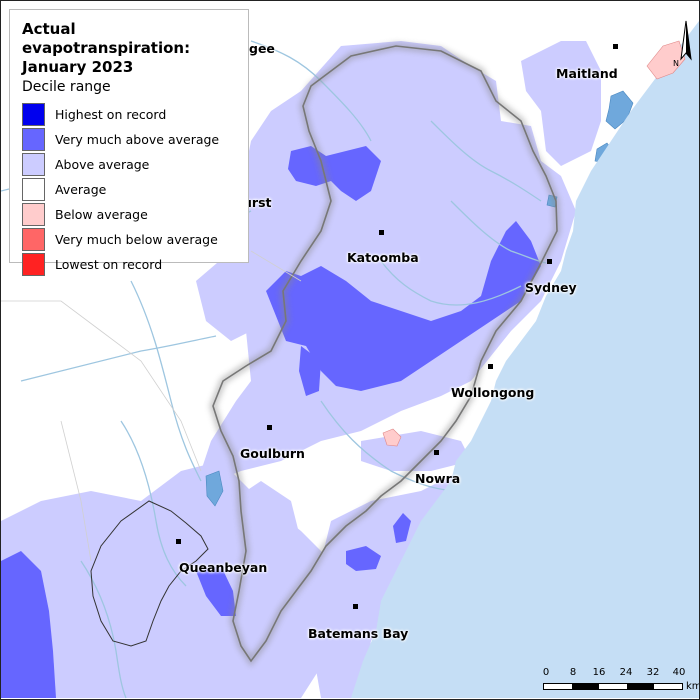  Describe the element at coordinates (102, 164) in the screenshot. I see `legend-label: Above average` at that location.